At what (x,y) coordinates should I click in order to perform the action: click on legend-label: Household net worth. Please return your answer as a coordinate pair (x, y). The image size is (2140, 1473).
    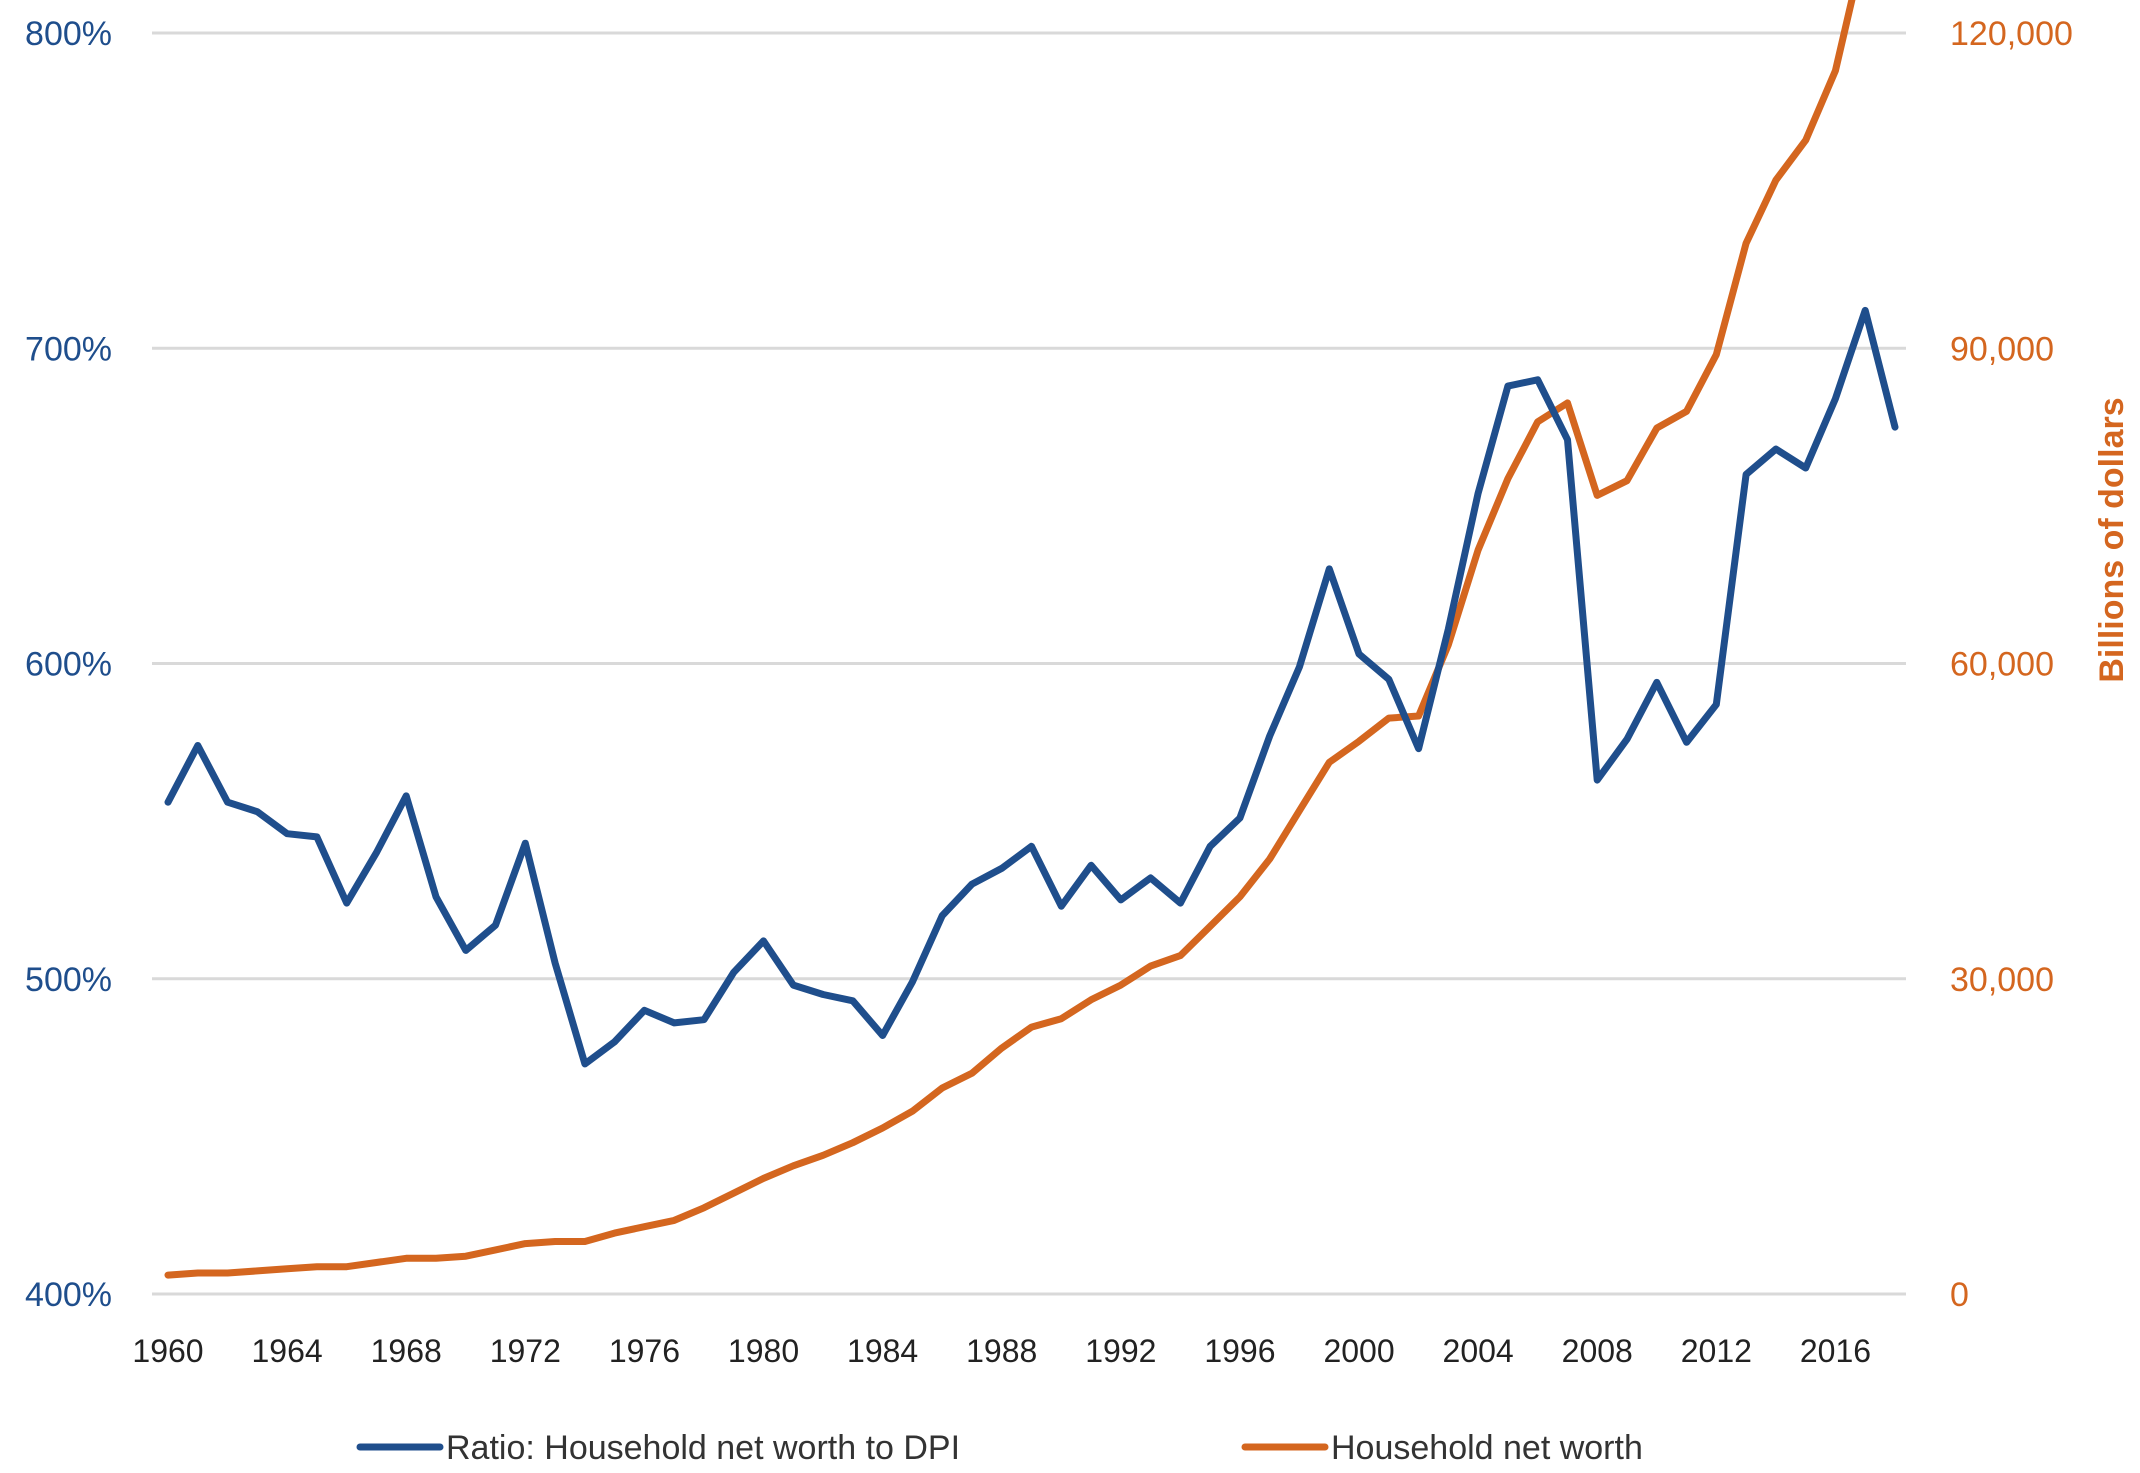
    Looking at the image, I should click on (1487, 1448).